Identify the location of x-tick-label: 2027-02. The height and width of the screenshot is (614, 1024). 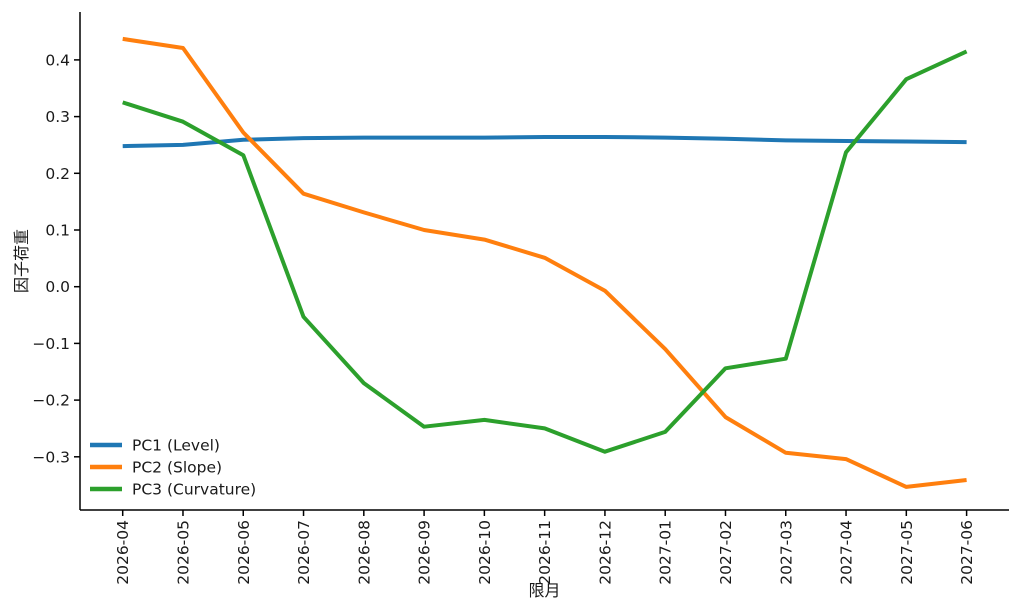
(726, 552).